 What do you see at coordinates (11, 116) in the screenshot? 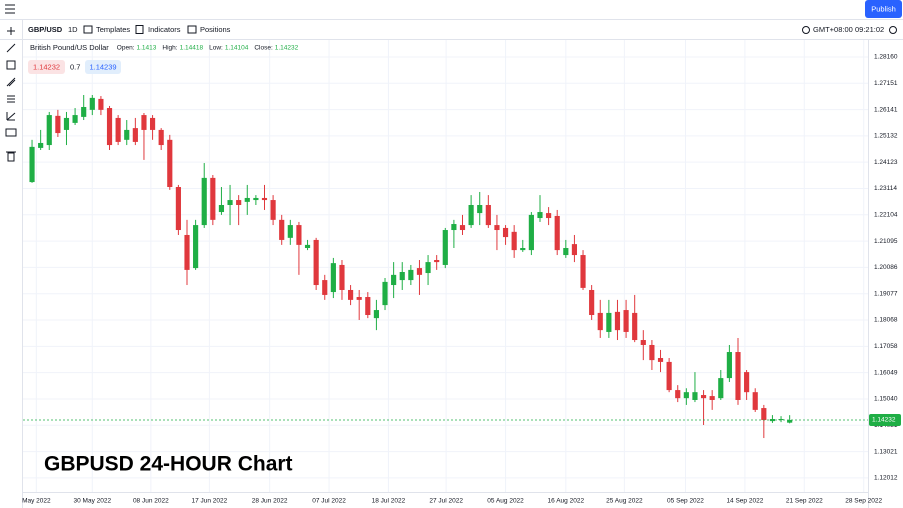
I see `projection-tool` at bounding box center [11, 116].